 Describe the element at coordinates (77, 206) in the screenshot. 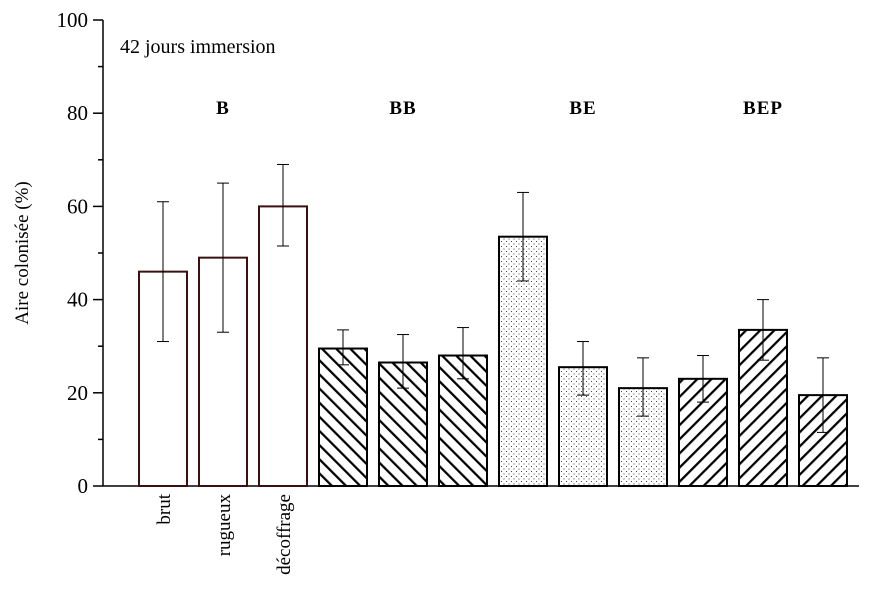

I see `y-tick-label: 60` at that location.